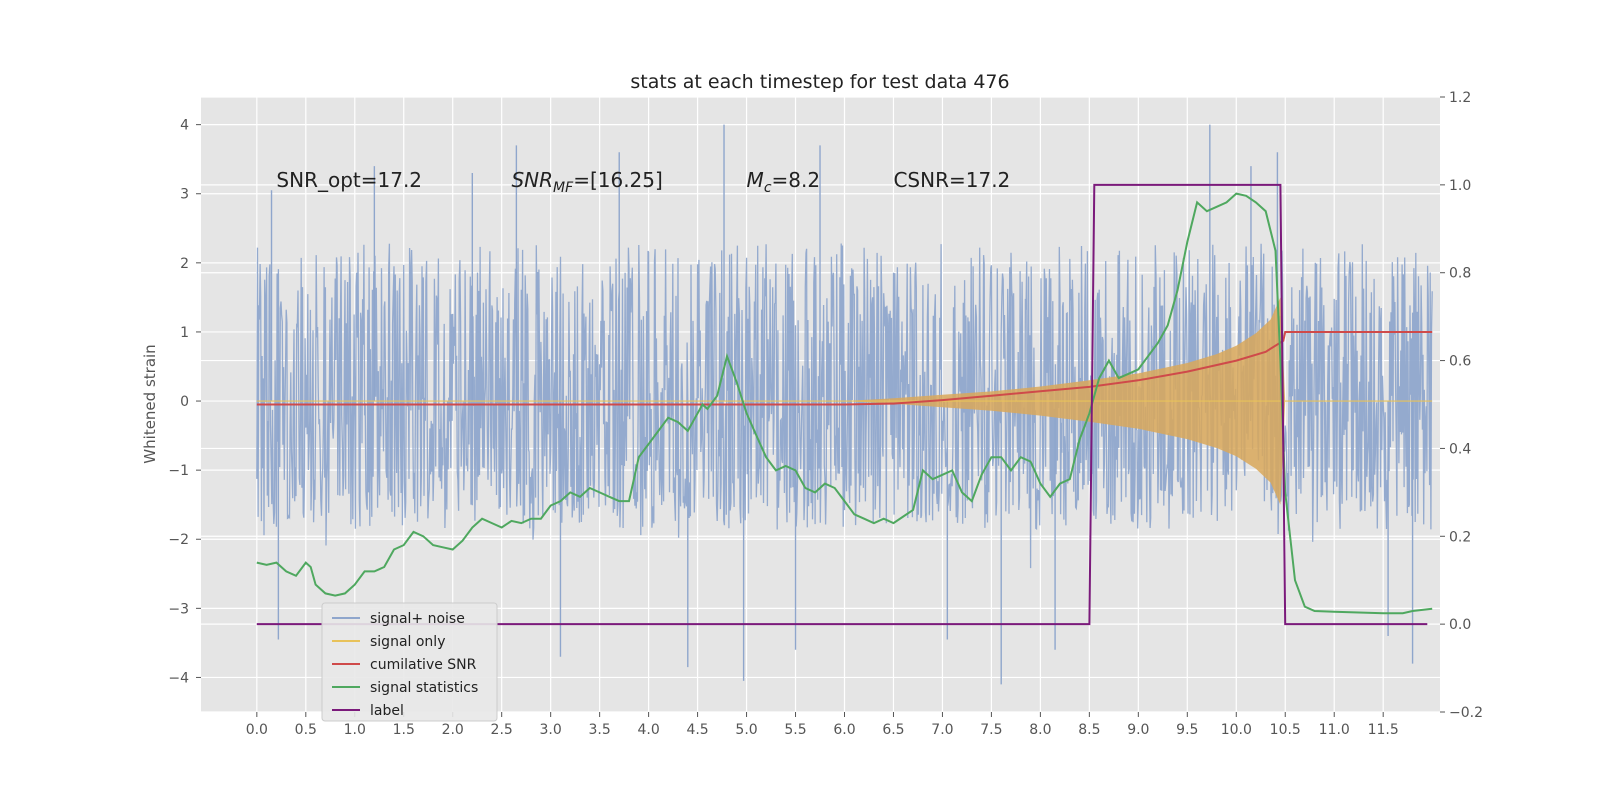 This screenshot has width=1600, height=800. Describe the element at coordinates (184, 402) in the screenshot. I see `y-tick-label: 0` at that location.